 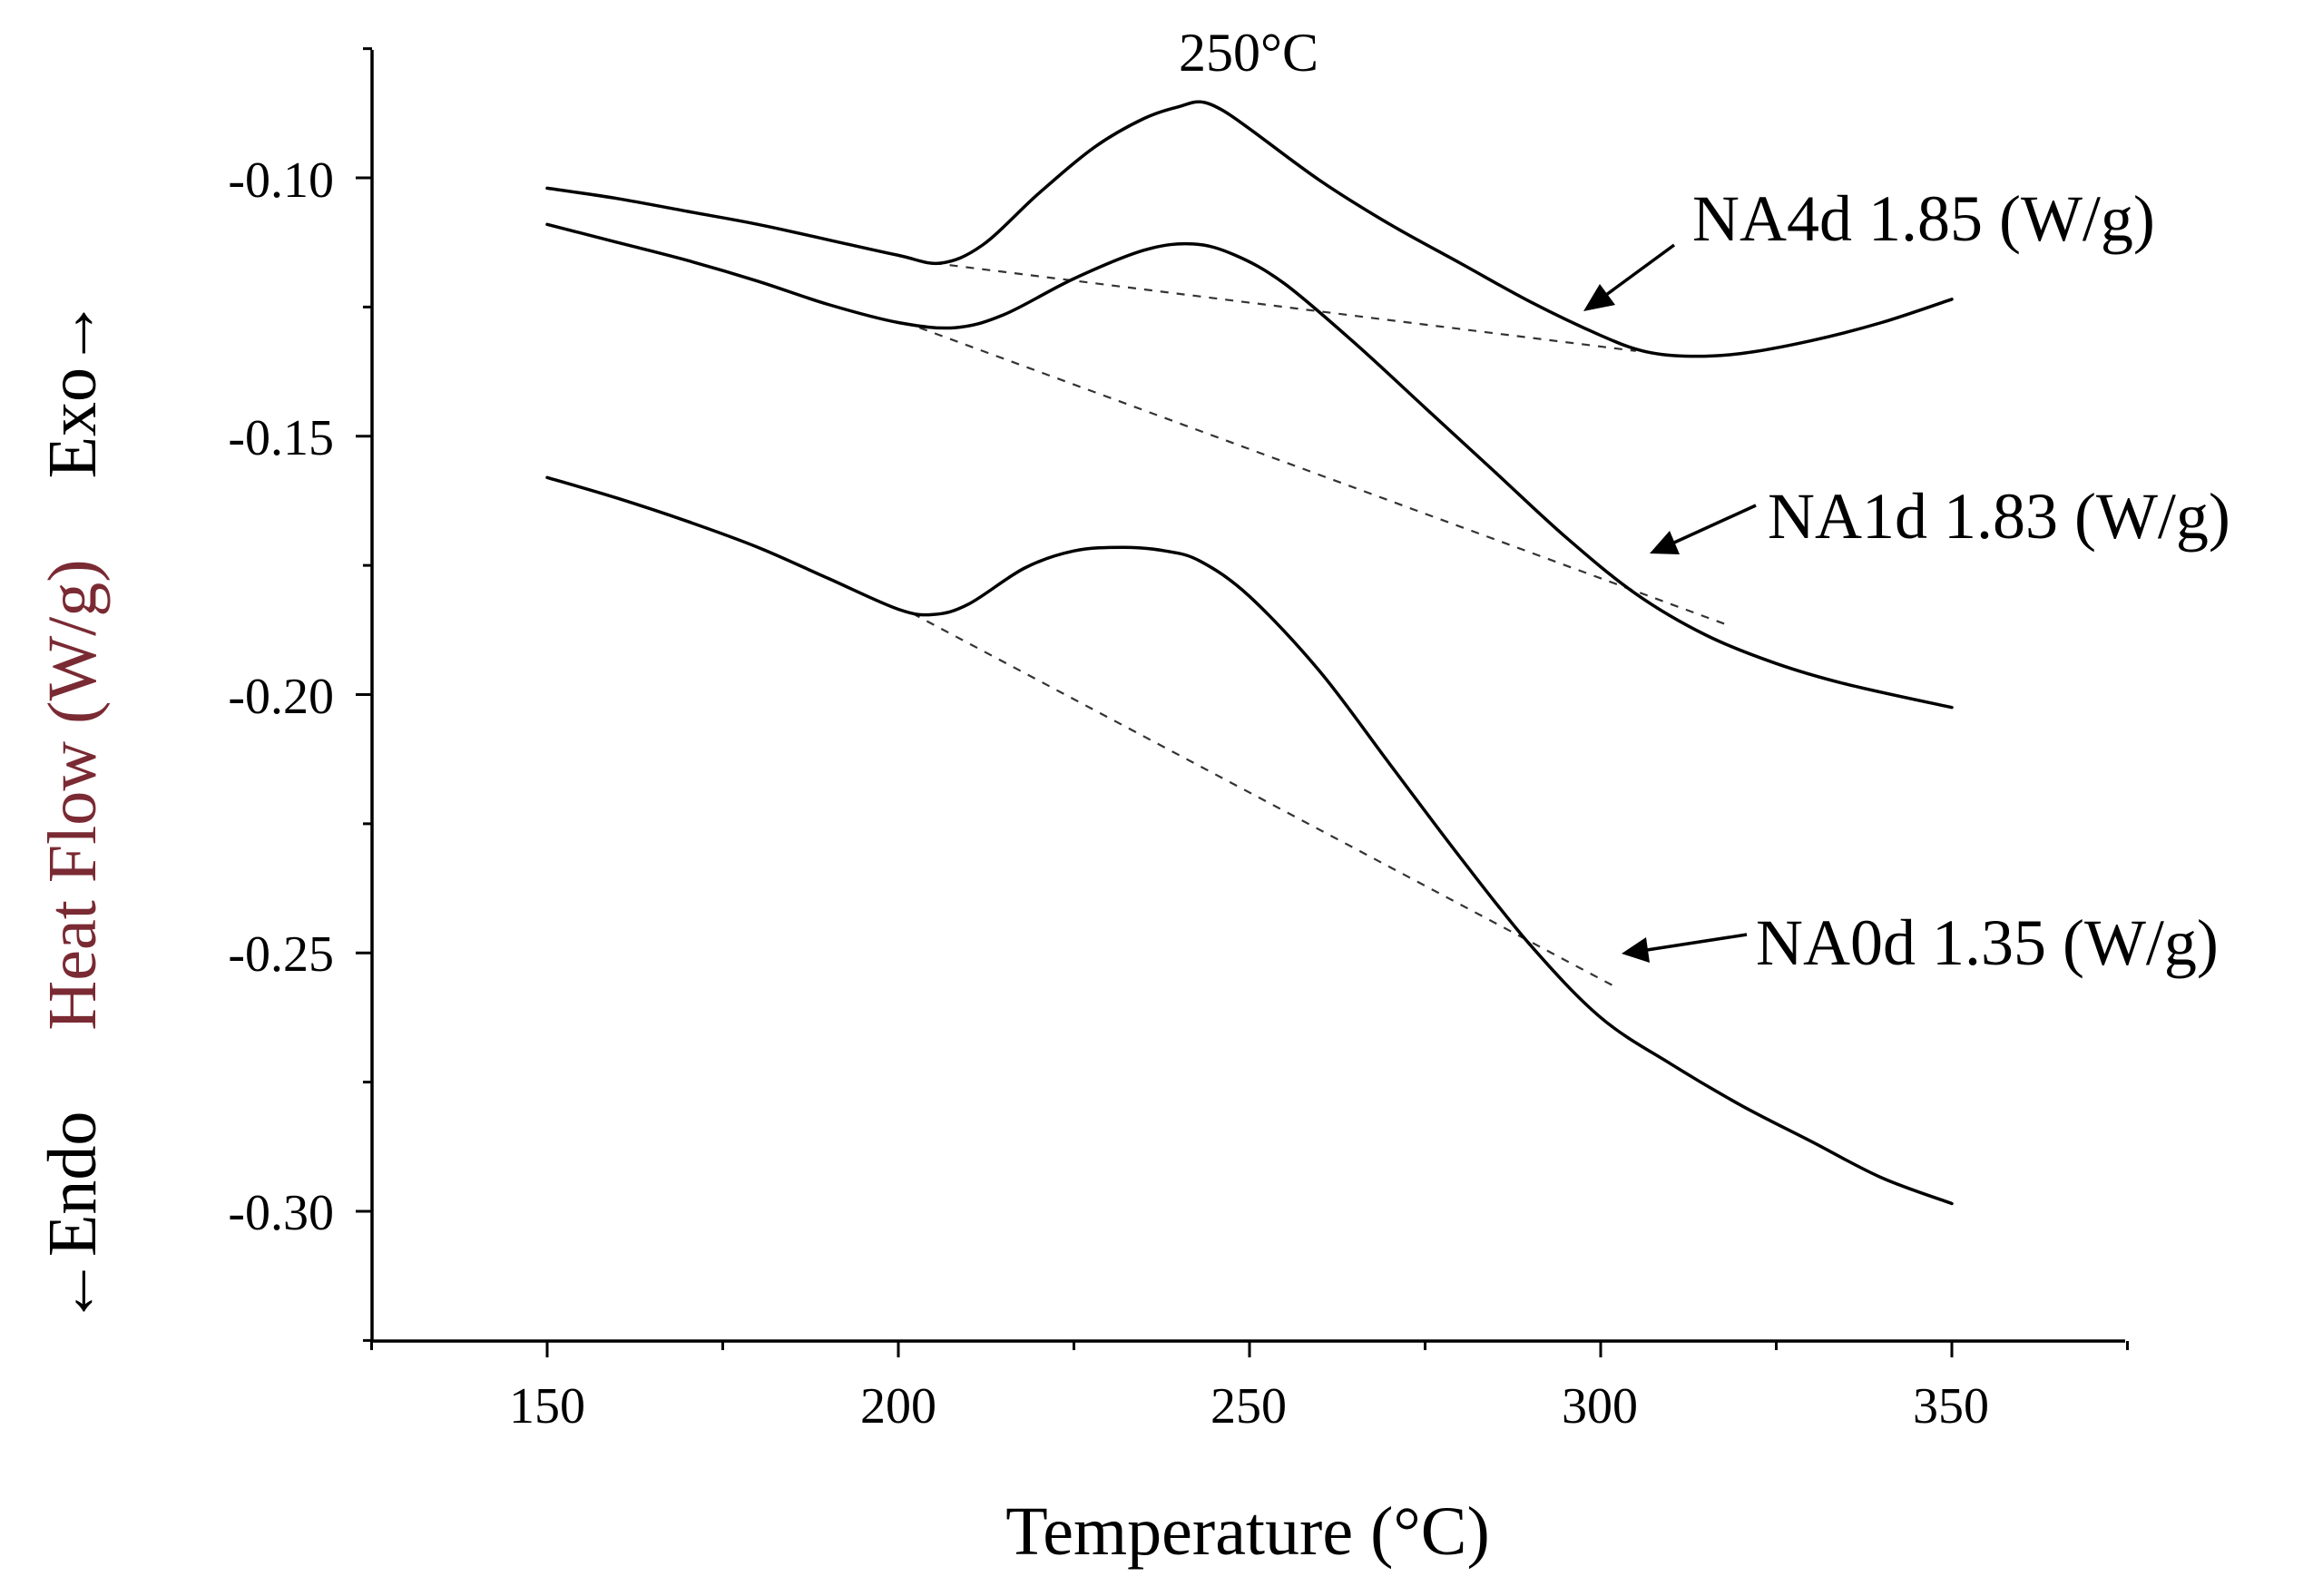 I want to click on annotation-arrow-na0d, so click(x=1697, y=942).